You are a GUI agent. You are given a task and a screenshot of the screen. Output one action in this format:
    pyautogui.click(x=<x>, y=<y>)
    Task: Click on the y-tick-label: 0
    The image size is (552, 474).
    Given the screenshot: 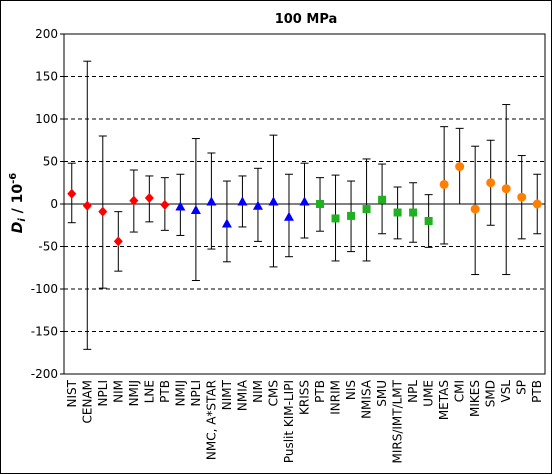 What is the action you would take?
    pyautogui.click(x=54, y=204)
    